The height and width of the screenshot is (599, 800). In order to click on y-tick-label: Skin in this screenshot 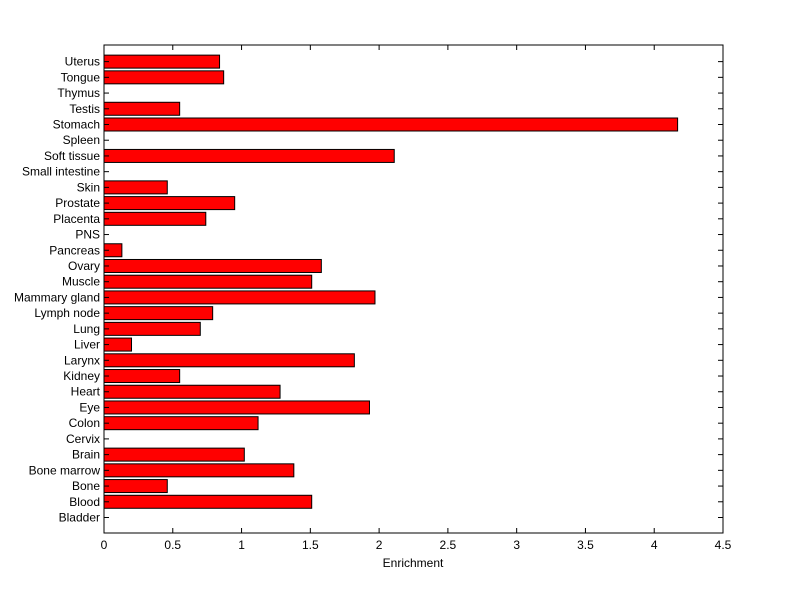, I will do `click(88, 187)`.